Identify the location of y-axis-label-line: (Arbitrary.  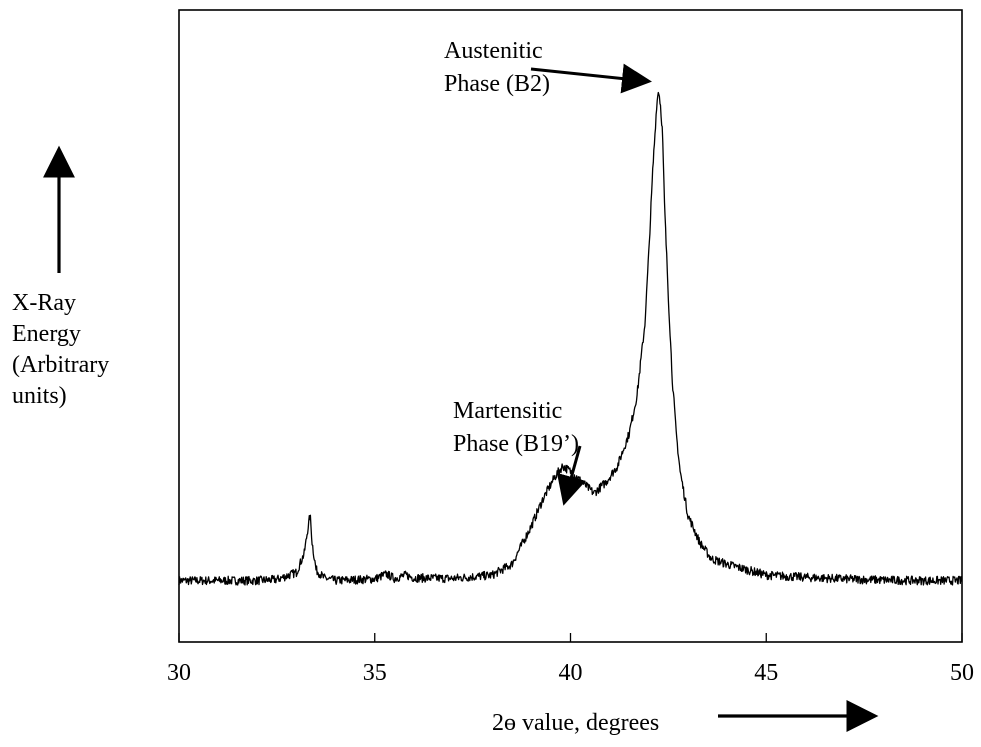
(61, 365).